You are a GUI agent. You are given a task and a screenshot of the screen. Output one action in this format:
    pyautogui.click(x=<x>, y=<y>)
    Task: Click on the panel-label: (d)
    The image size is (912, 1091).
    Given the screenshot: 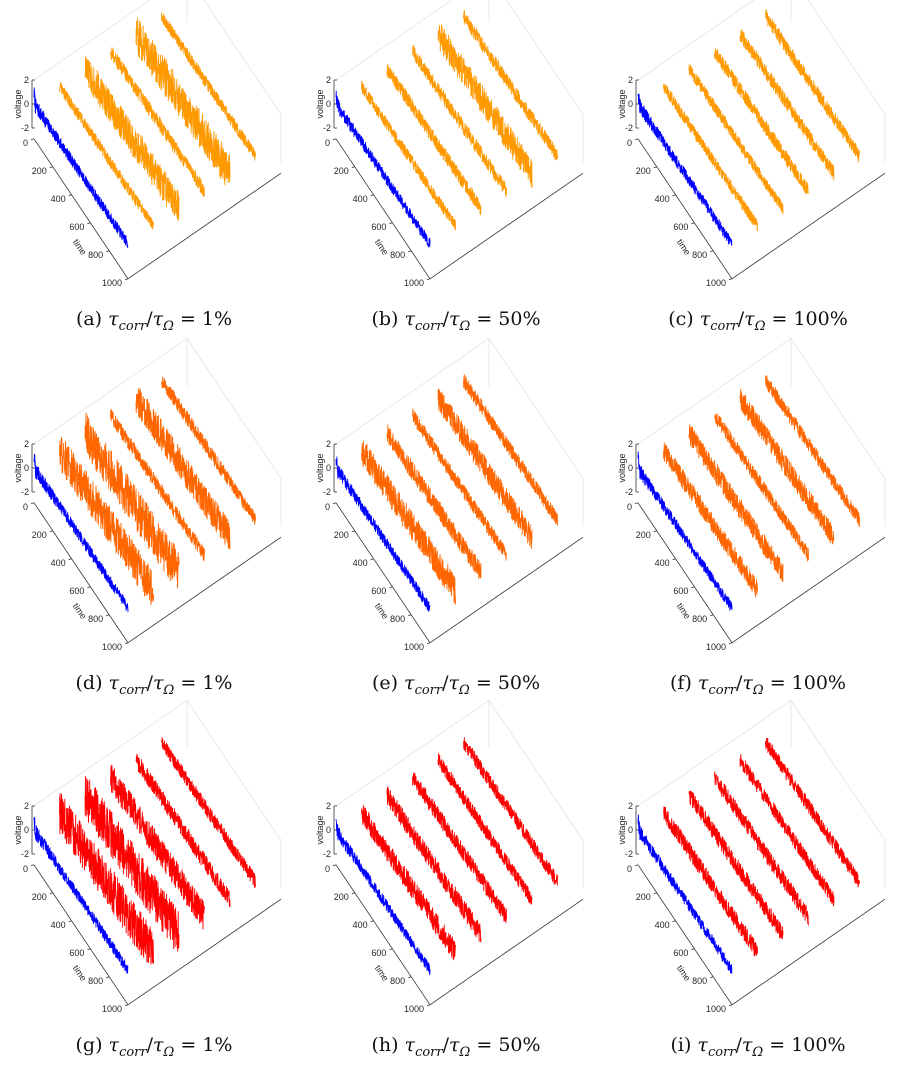 What is the action you would take?
    pyautogui.click(x=92, y=683)
    